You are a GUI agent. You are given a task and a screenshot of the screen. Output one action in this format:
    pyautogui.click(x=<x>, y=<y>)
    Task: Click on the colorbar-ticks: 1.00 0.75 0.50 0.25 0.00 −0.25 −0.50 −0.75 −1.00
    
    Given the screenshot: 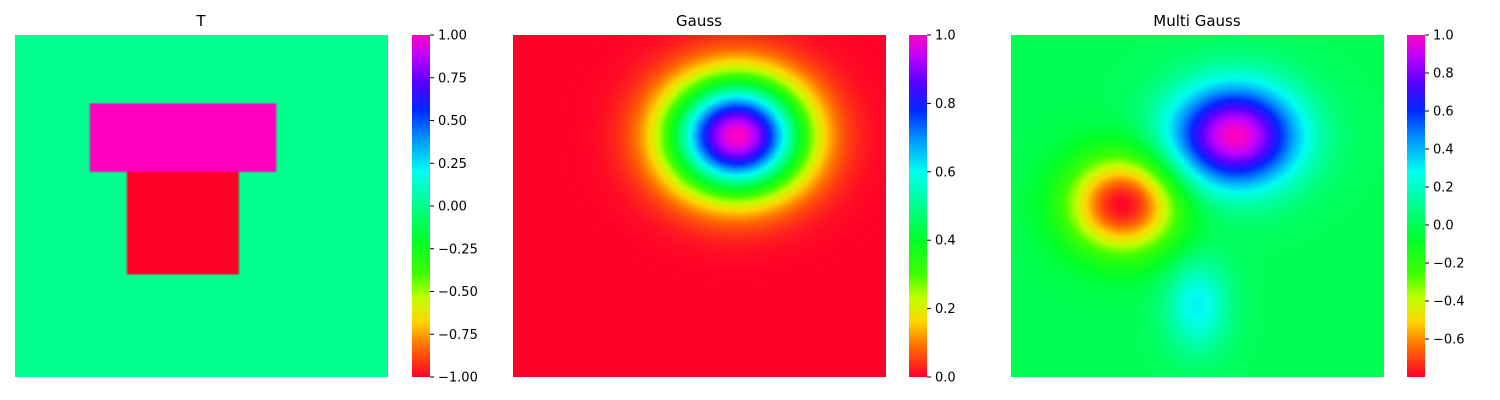 What is the action you would take?
    pyautogui.click(x=454, y=207)
    